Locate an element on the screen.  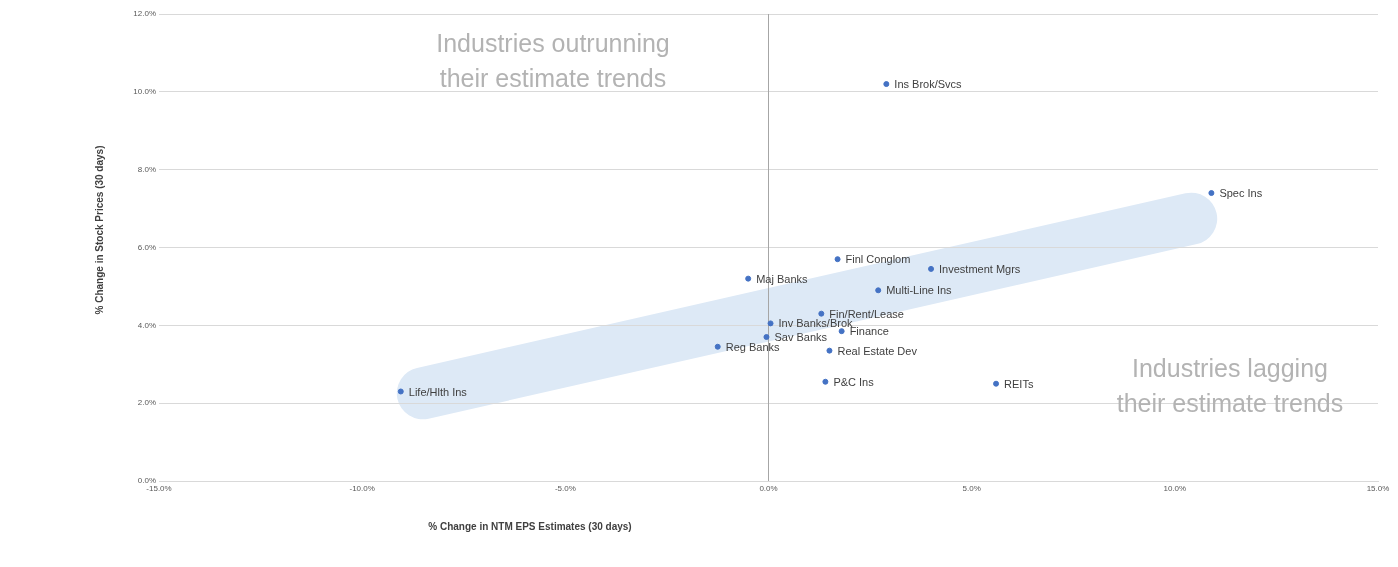
y-tick-label: 0.0% is located at coordinates (146, 481).